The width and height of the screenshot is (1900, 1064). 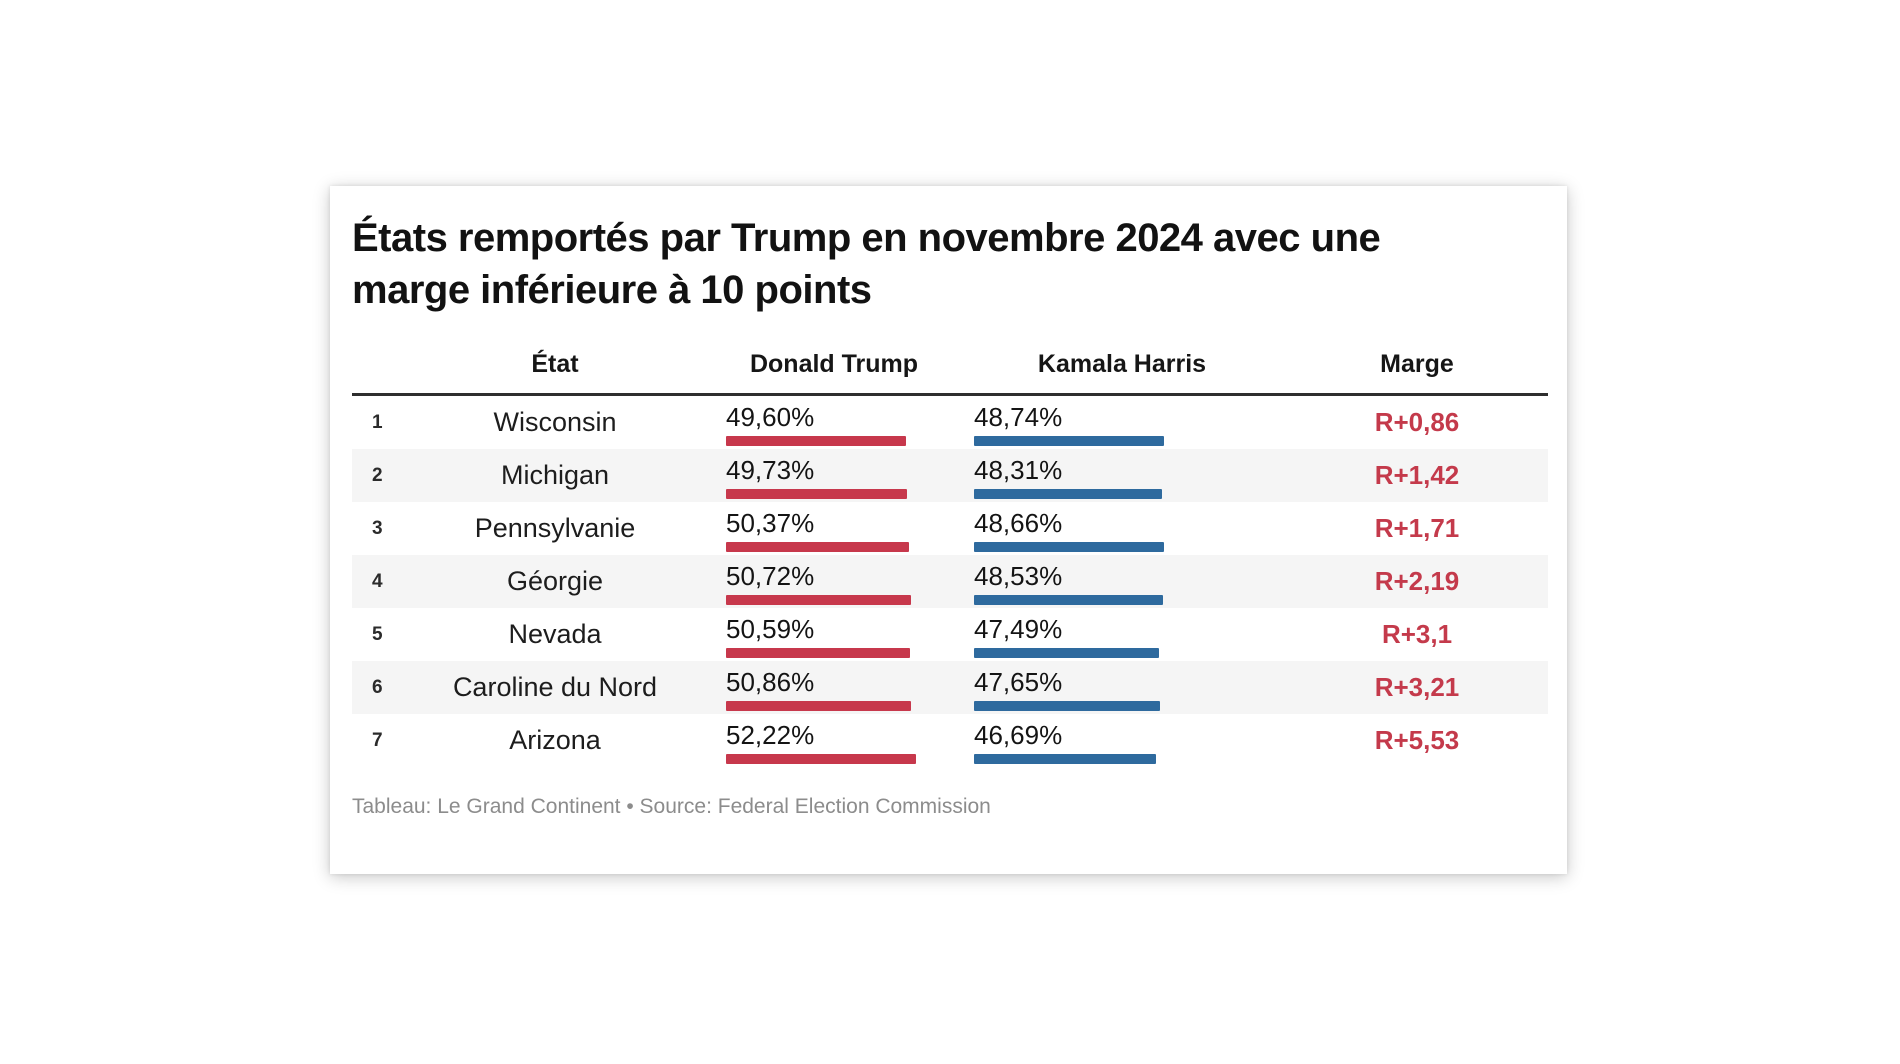 I want to click on trump-cell: 50,37%, so click(x=834, y=528).